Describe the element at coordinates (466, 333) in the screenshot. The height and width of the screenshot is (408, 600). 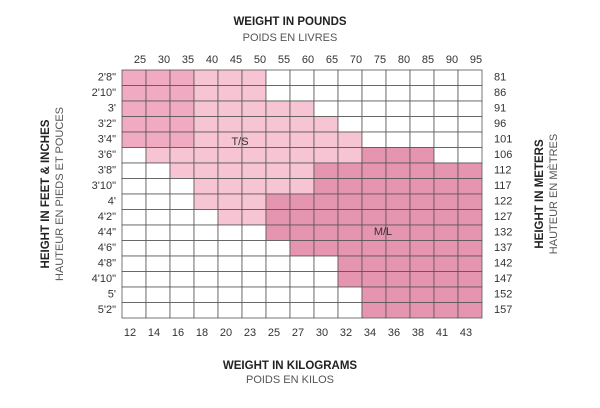
I see `kilogram-label: 43` at that location.